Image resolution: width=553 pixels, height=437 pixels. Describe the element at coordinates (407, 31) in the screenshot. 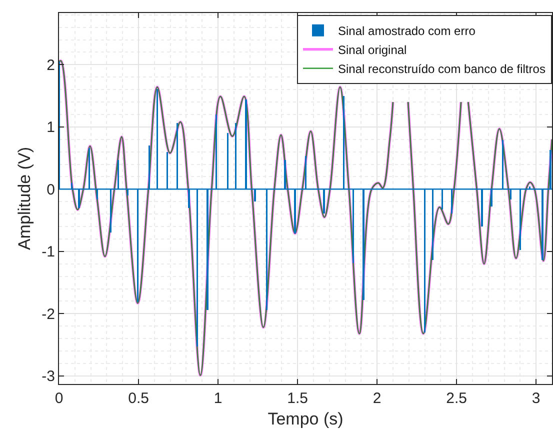

I see `legend-label: Sinal amostrado com erro` at that location.